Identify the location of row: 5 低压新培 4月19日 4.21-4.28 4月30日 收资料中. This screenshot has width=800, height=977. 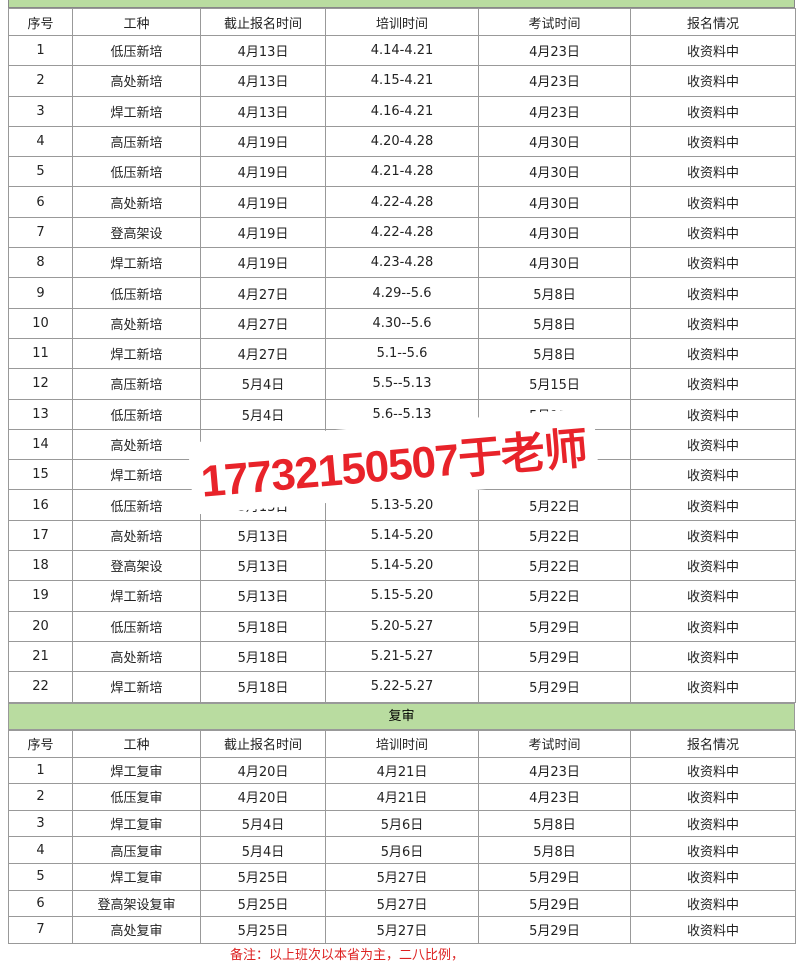
(402, 172).